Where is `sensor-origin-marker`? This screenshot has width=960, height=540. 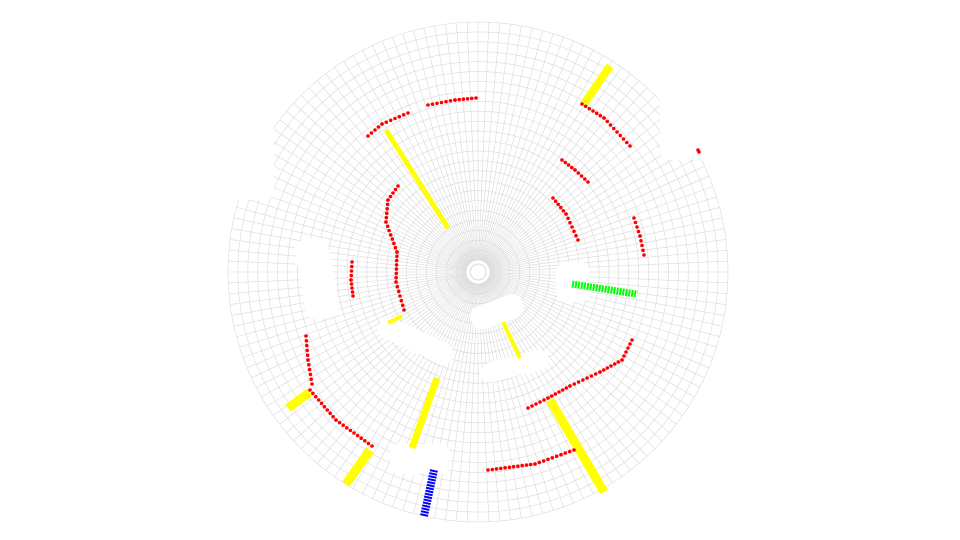
sensor-origin-marker is located at coordinates (478, 272).